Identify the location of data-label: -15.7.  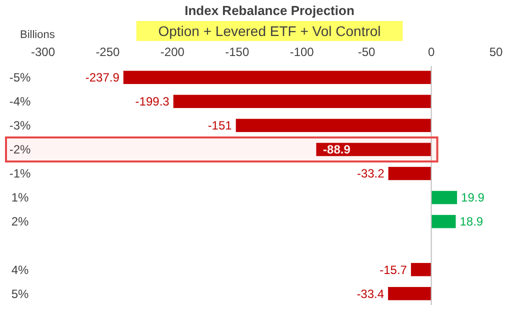
(394, 269).